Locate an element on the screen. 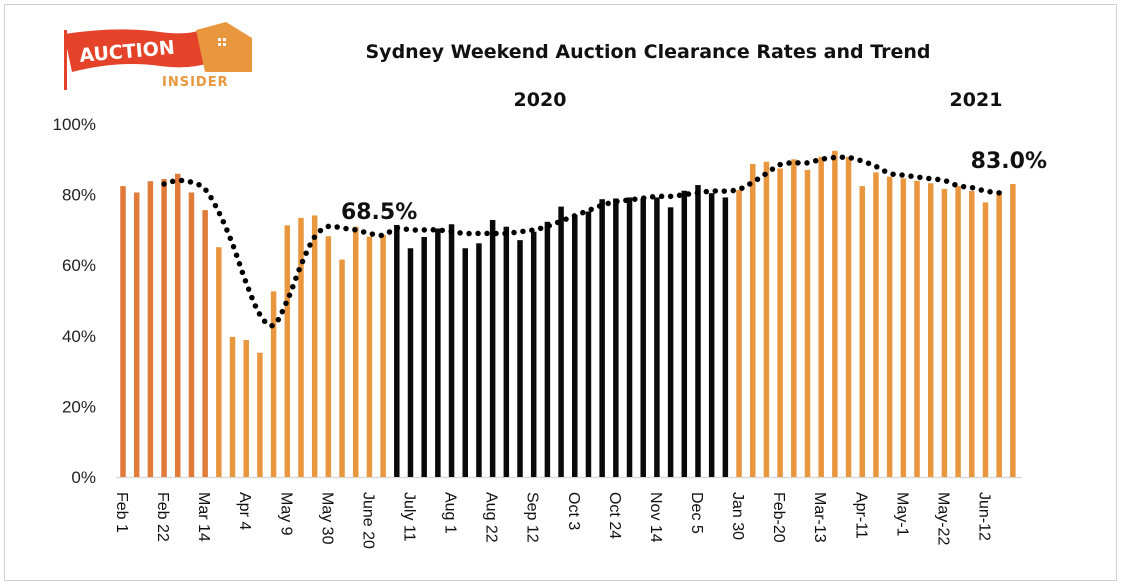 The image size is (1122, 586). svg-text: INSIDER is located at coordinates (195, 82).